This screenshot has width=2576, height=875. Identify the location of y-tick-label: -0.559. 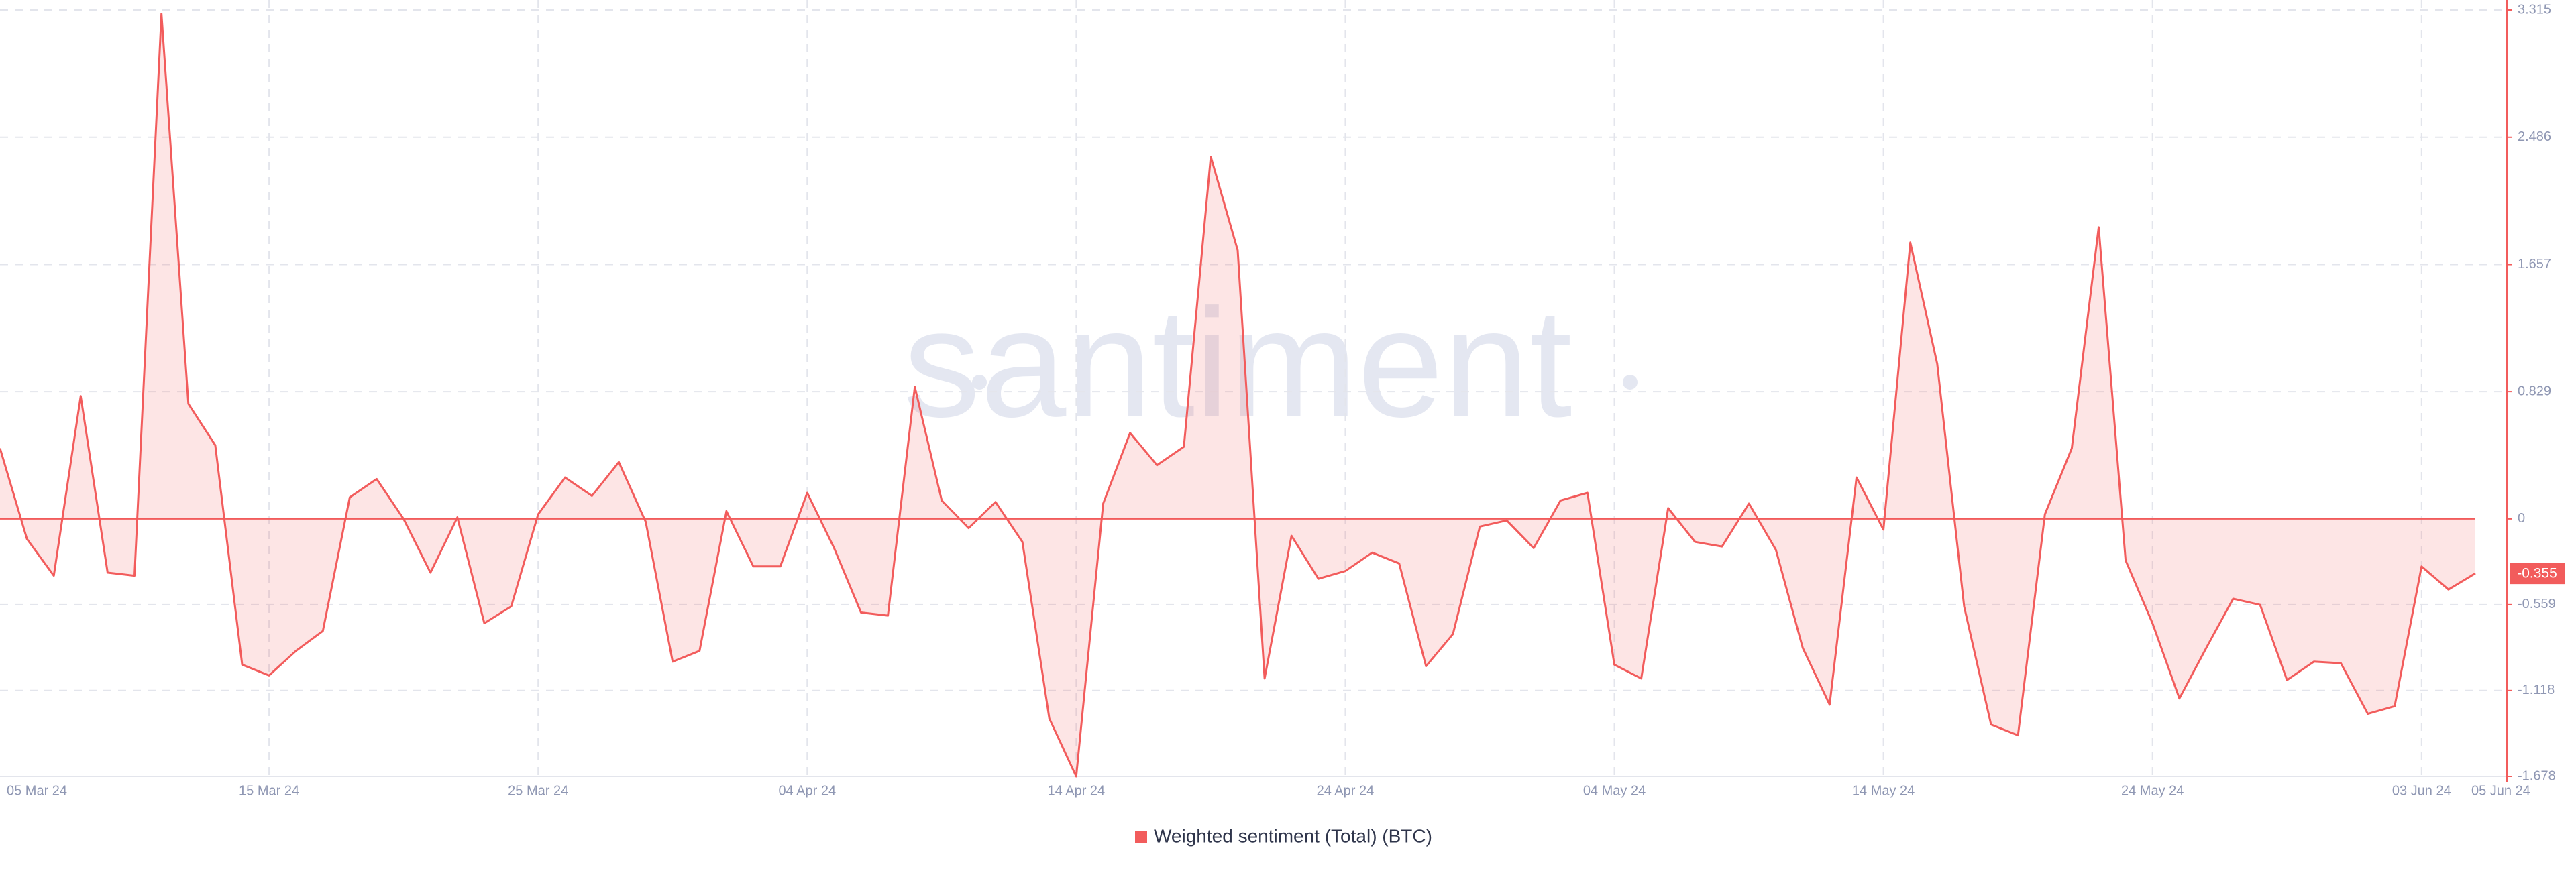
(2537, 604).